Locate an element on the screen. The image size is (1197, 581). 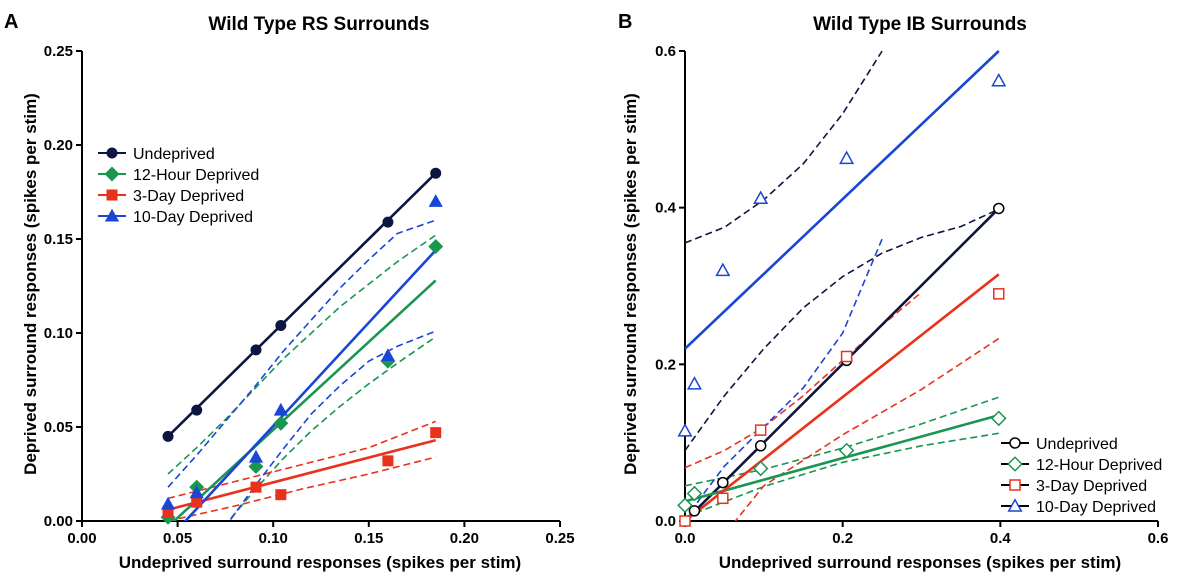
legend-item: Undeprived is located at coordinates (156, 154).